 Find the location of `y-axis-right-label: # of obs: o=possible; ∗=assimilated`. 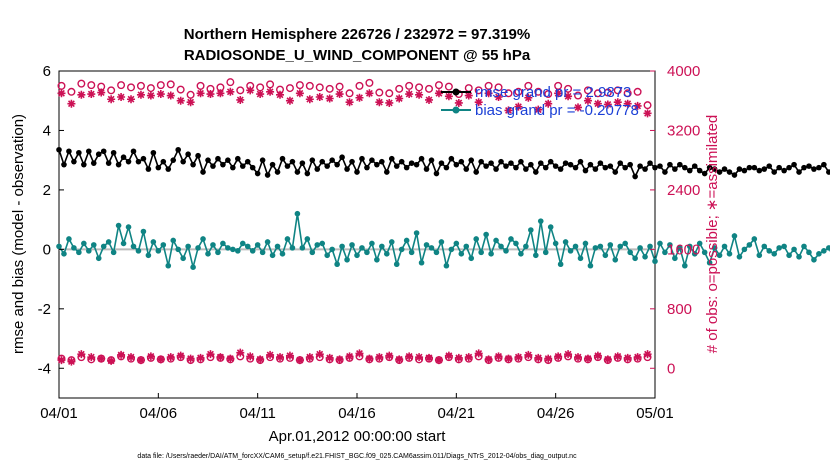

y-axis-right-label: # of obs: o=possible; ∗=assimilated is located at coordinates (712, 234).